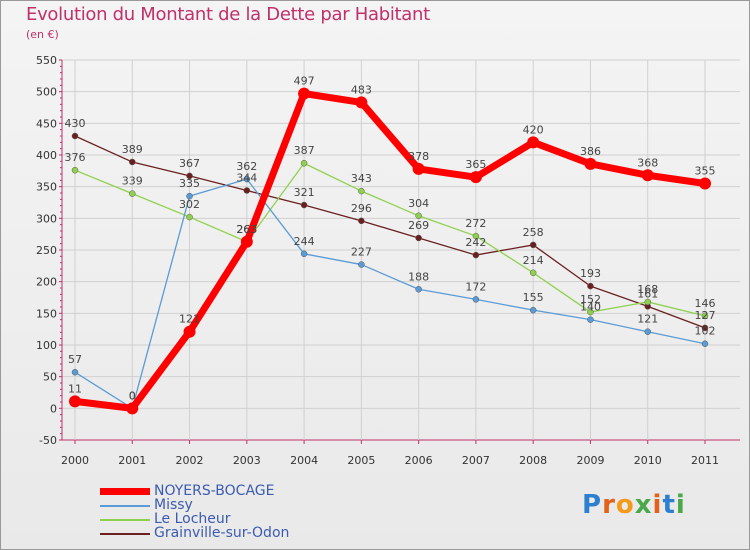 Image resolution: width=750 pixels, height=550 pixels. I want to click on data-label: 272, so click(475, 223).